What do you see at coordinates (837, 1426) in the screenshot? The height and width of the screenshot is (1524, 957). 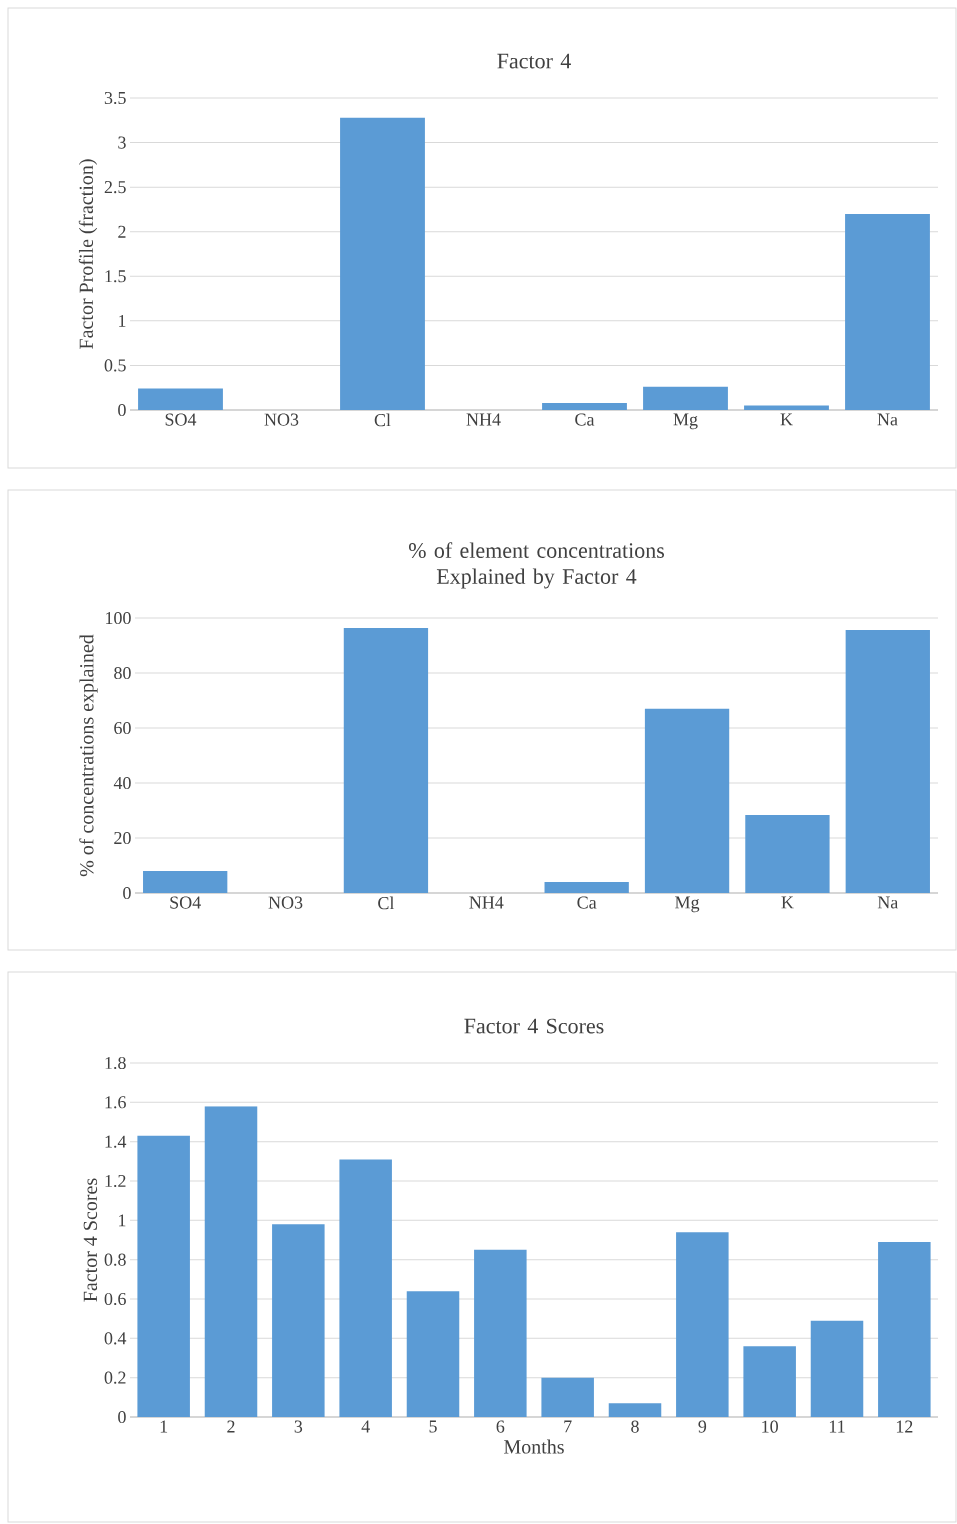 I see `x-tick-label: 11` at bounding box center [837, 1426].